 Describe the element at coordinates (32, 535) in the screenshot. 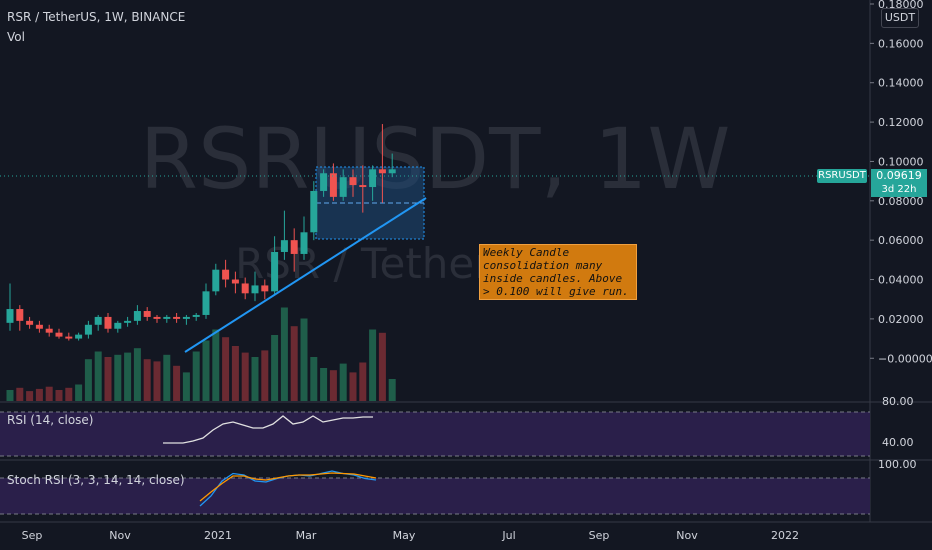

I see `time-tick-label: Sep` at that location.